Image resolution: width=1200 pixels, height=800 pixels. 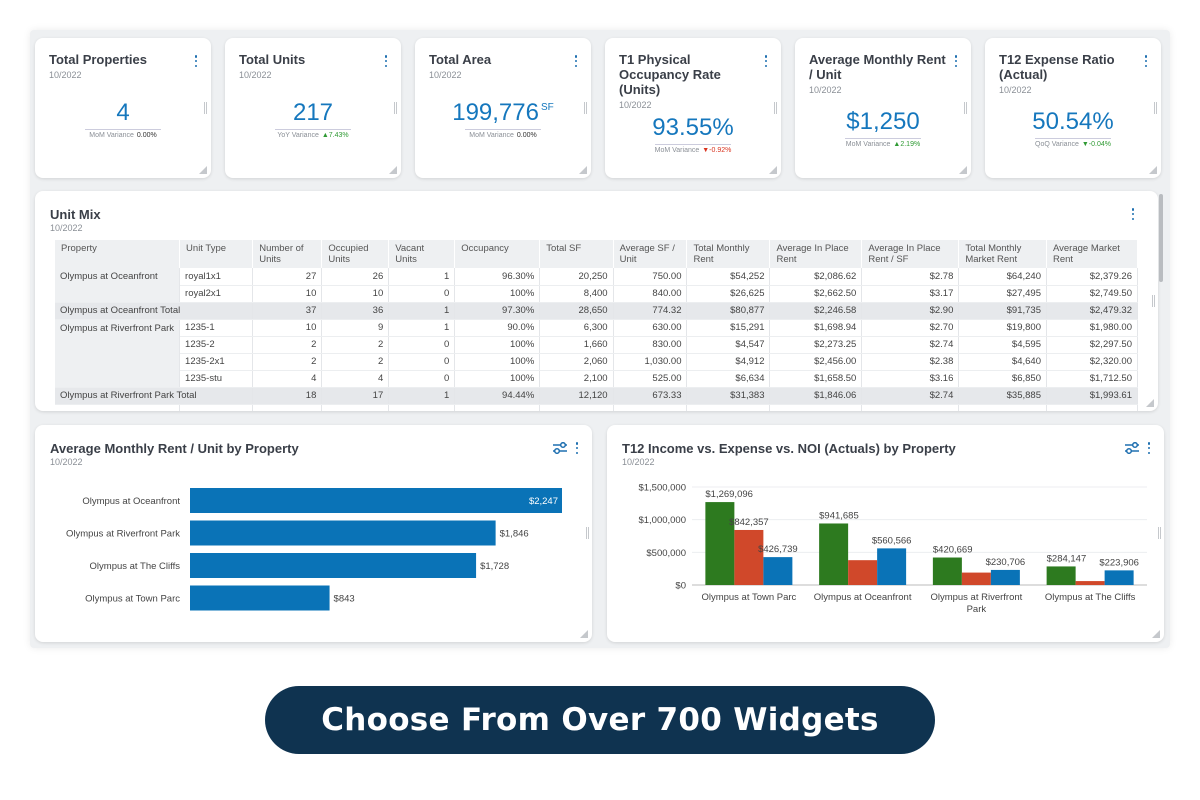 What do you see at coordinates (497, 311) in the screenshot?
I see `table-cell: 97.30%` at bounding box center [497, 311].